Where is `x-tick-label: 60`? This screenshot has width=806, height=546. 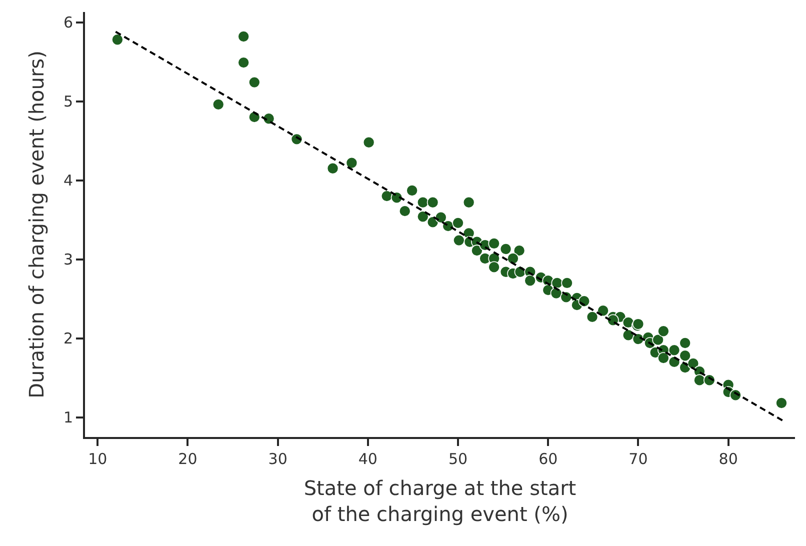 x-tick-label: 60 is located at coordinates (548, 459).